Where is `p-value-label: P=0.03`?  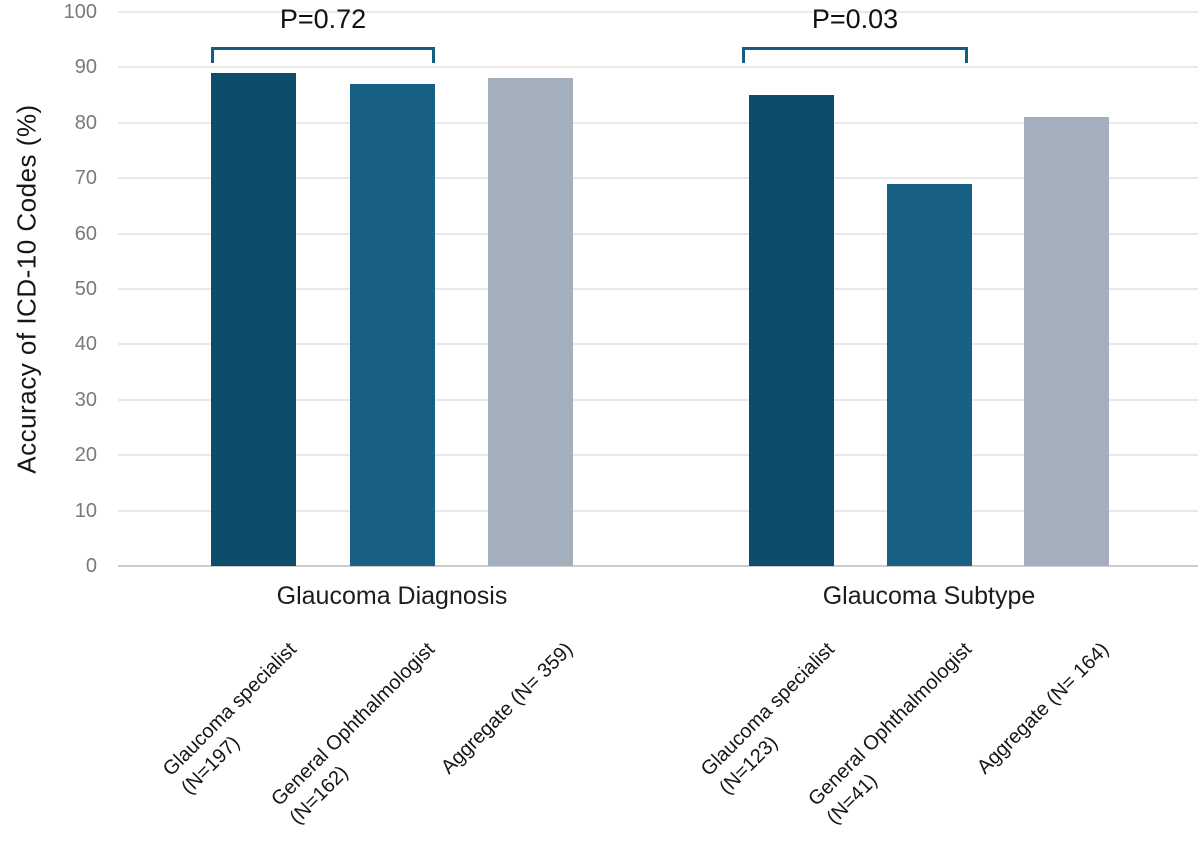 p-value-label: P=0.03 is located at coordinates (855, 19).